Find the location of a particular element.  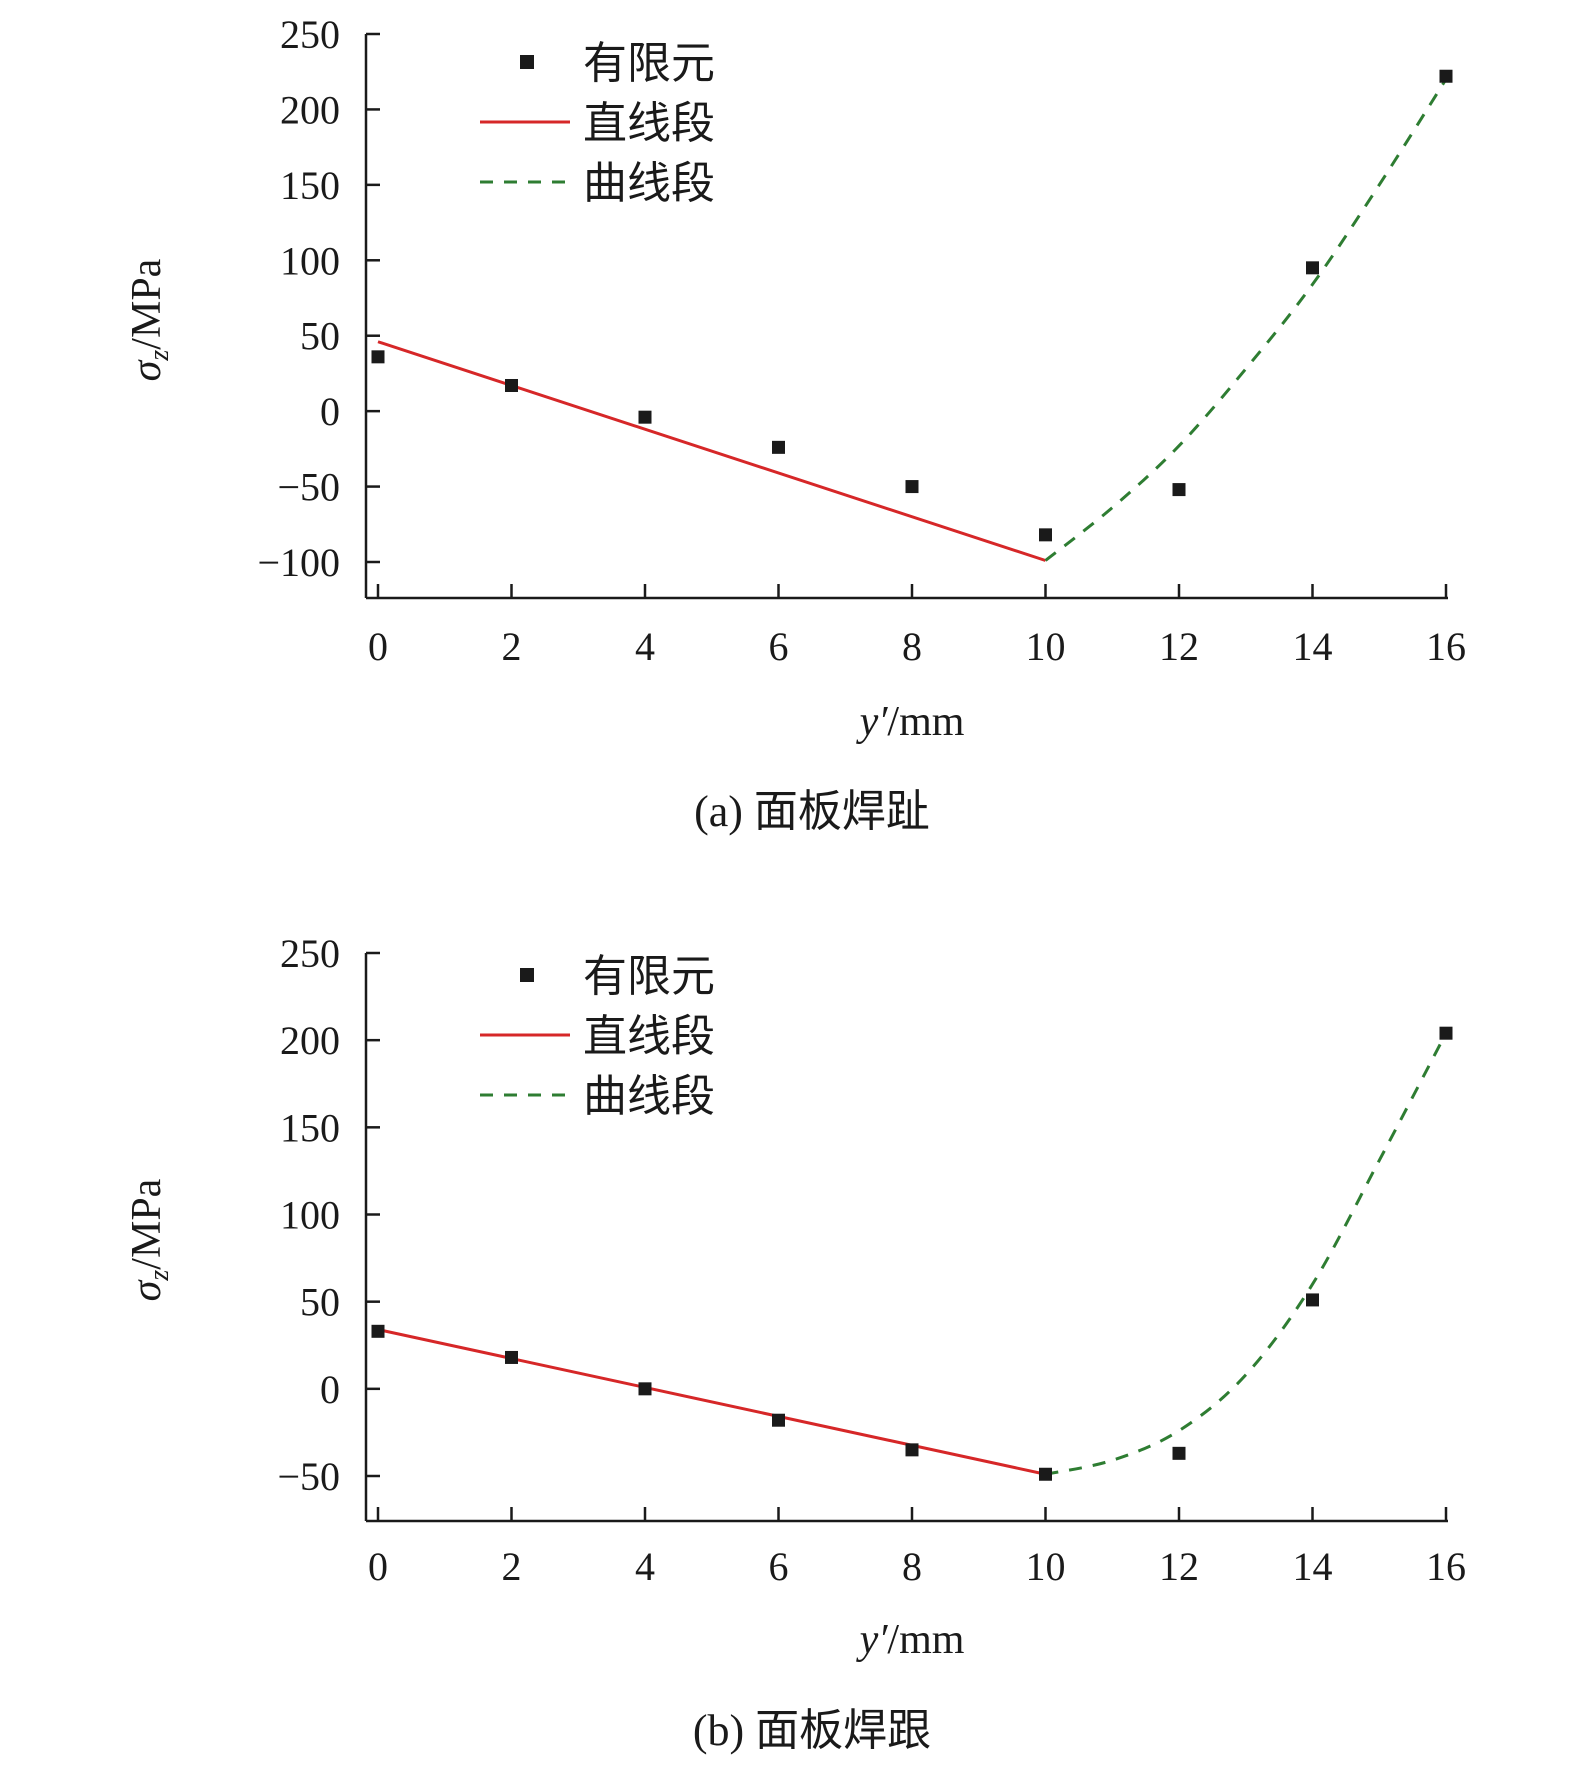

panel-caption: (a) 面板焊趾 is located at coordinates (812, 811).